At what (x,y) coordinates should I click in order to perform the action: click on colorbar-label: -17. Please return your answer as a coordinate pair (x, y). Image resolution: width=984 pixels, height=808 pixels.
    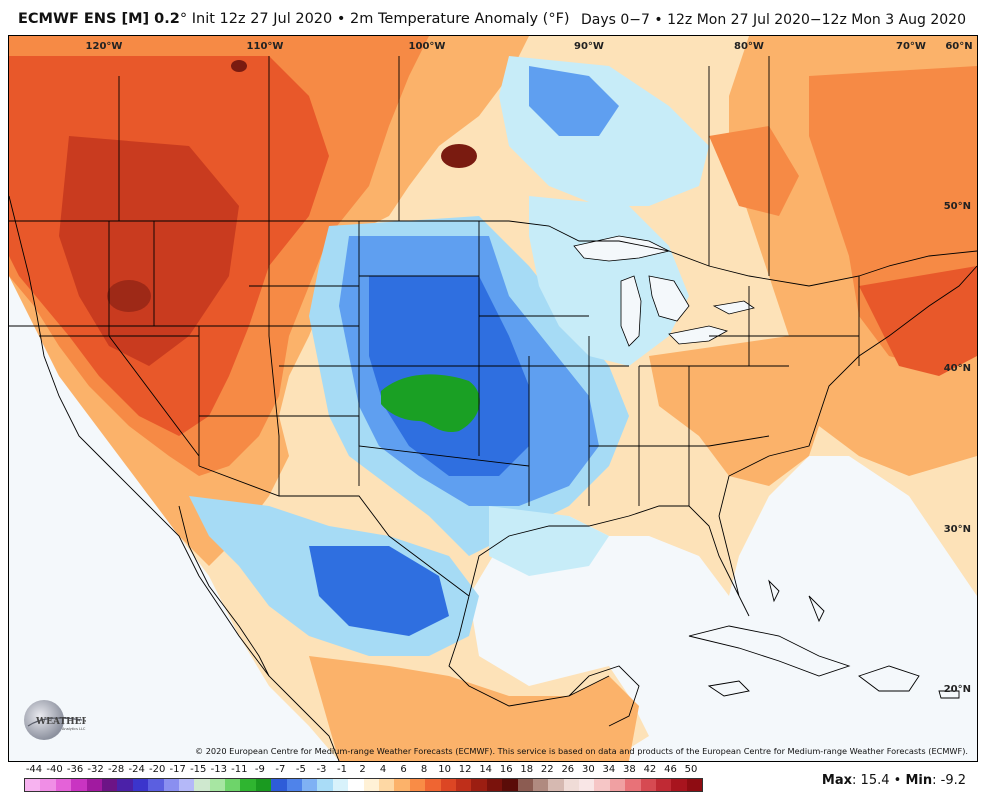
    Looking at the image, I should click on (177, 769).